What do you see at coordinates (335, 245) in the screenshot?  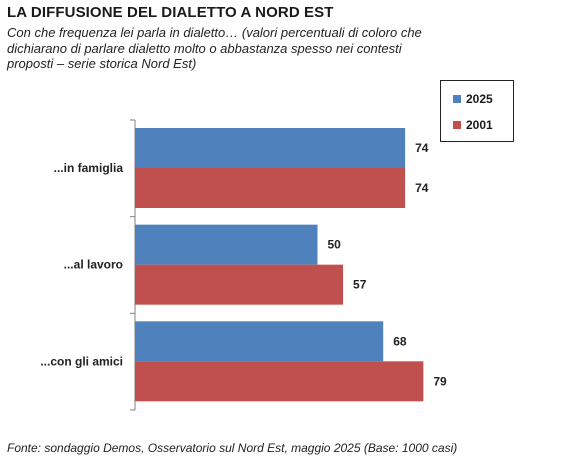 I see `data-label: 50` at bounding box center [335, 245].